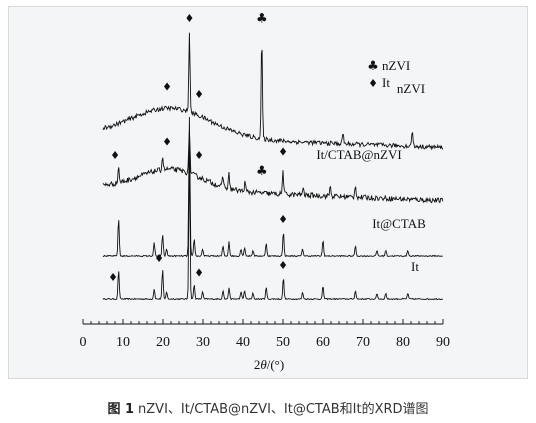 The width and height of the screenshot is (536, 423). Describe the element at coordinates (373, 83) in the screenshot. I see `legend-symbol-it: ♦` at that location.